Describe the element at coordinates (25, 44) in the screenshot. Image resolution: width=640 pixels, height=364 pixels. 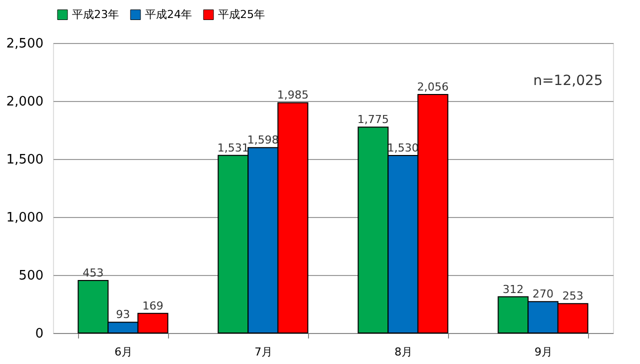
I see `y-tick-label: 2,500` at that location.